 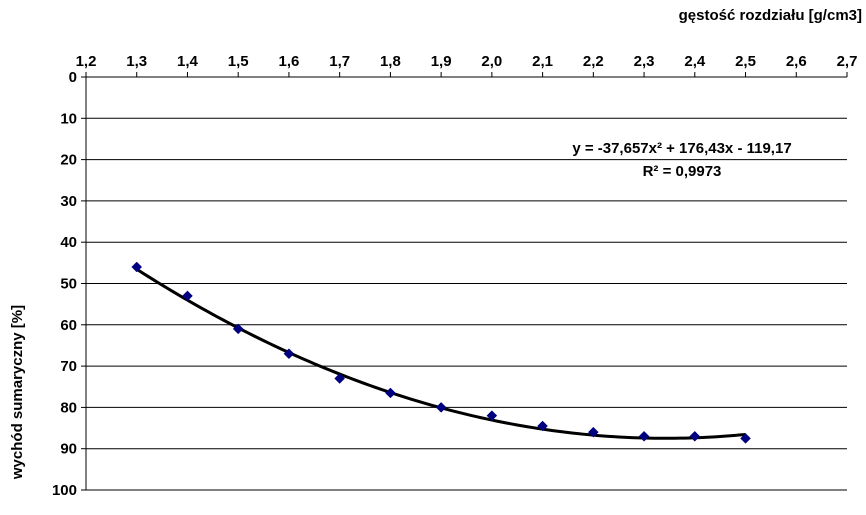 I want to click on x-tick-label: 1,3, so click(x=136, y=61).